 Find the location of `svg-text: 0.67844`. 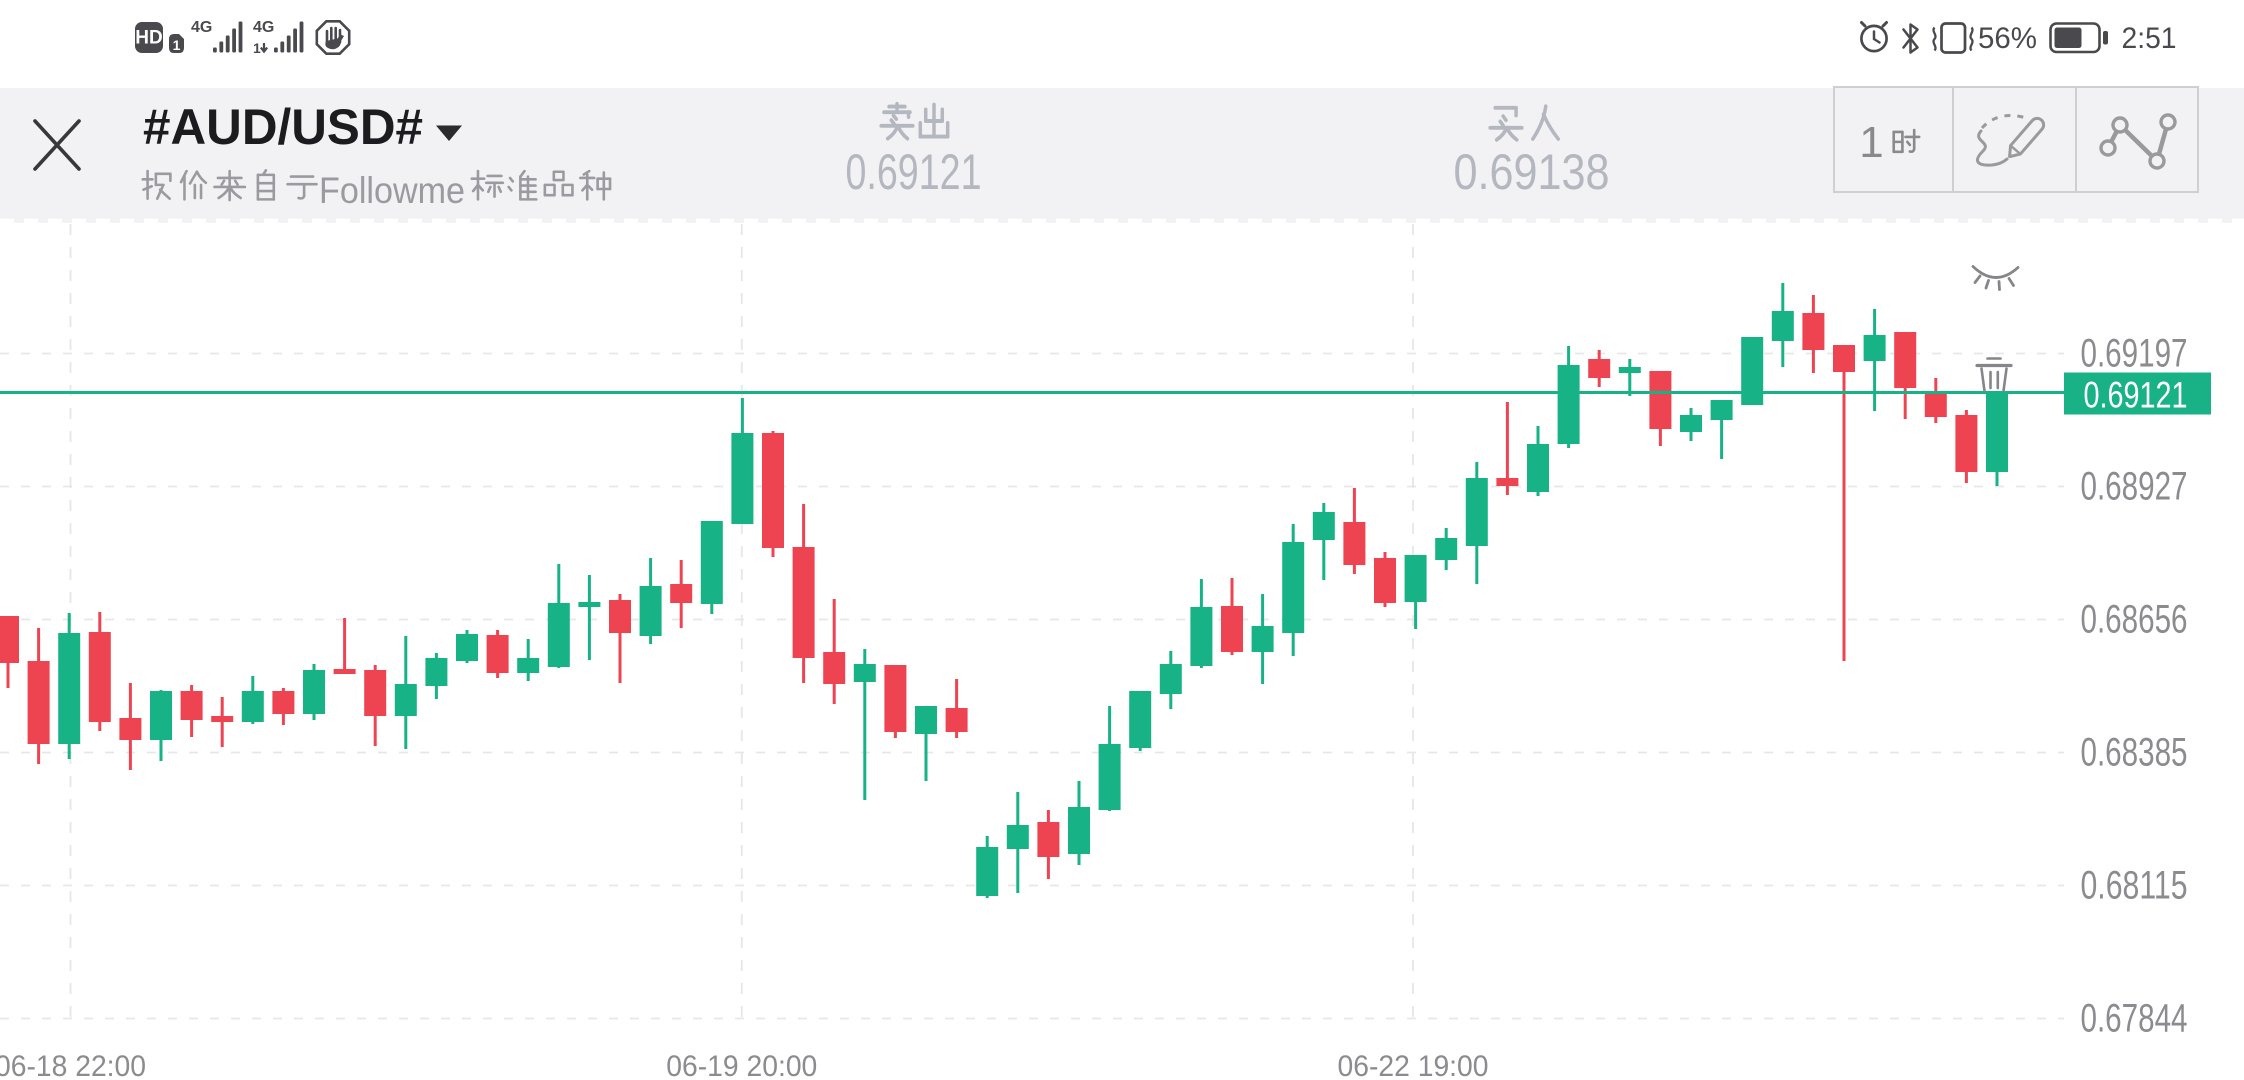

svg-text: 0.67844 is located at coordinates (2134, 1019).